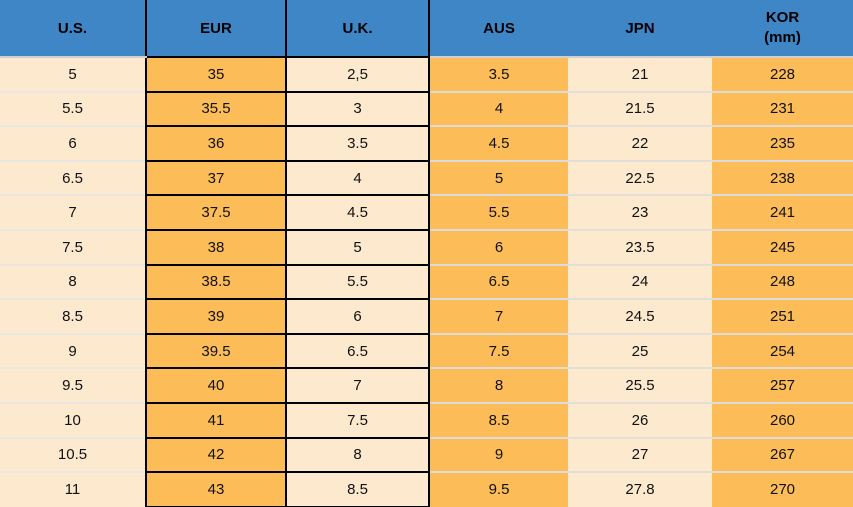  I want to click on cell-uk: 7, so click(357, 385).